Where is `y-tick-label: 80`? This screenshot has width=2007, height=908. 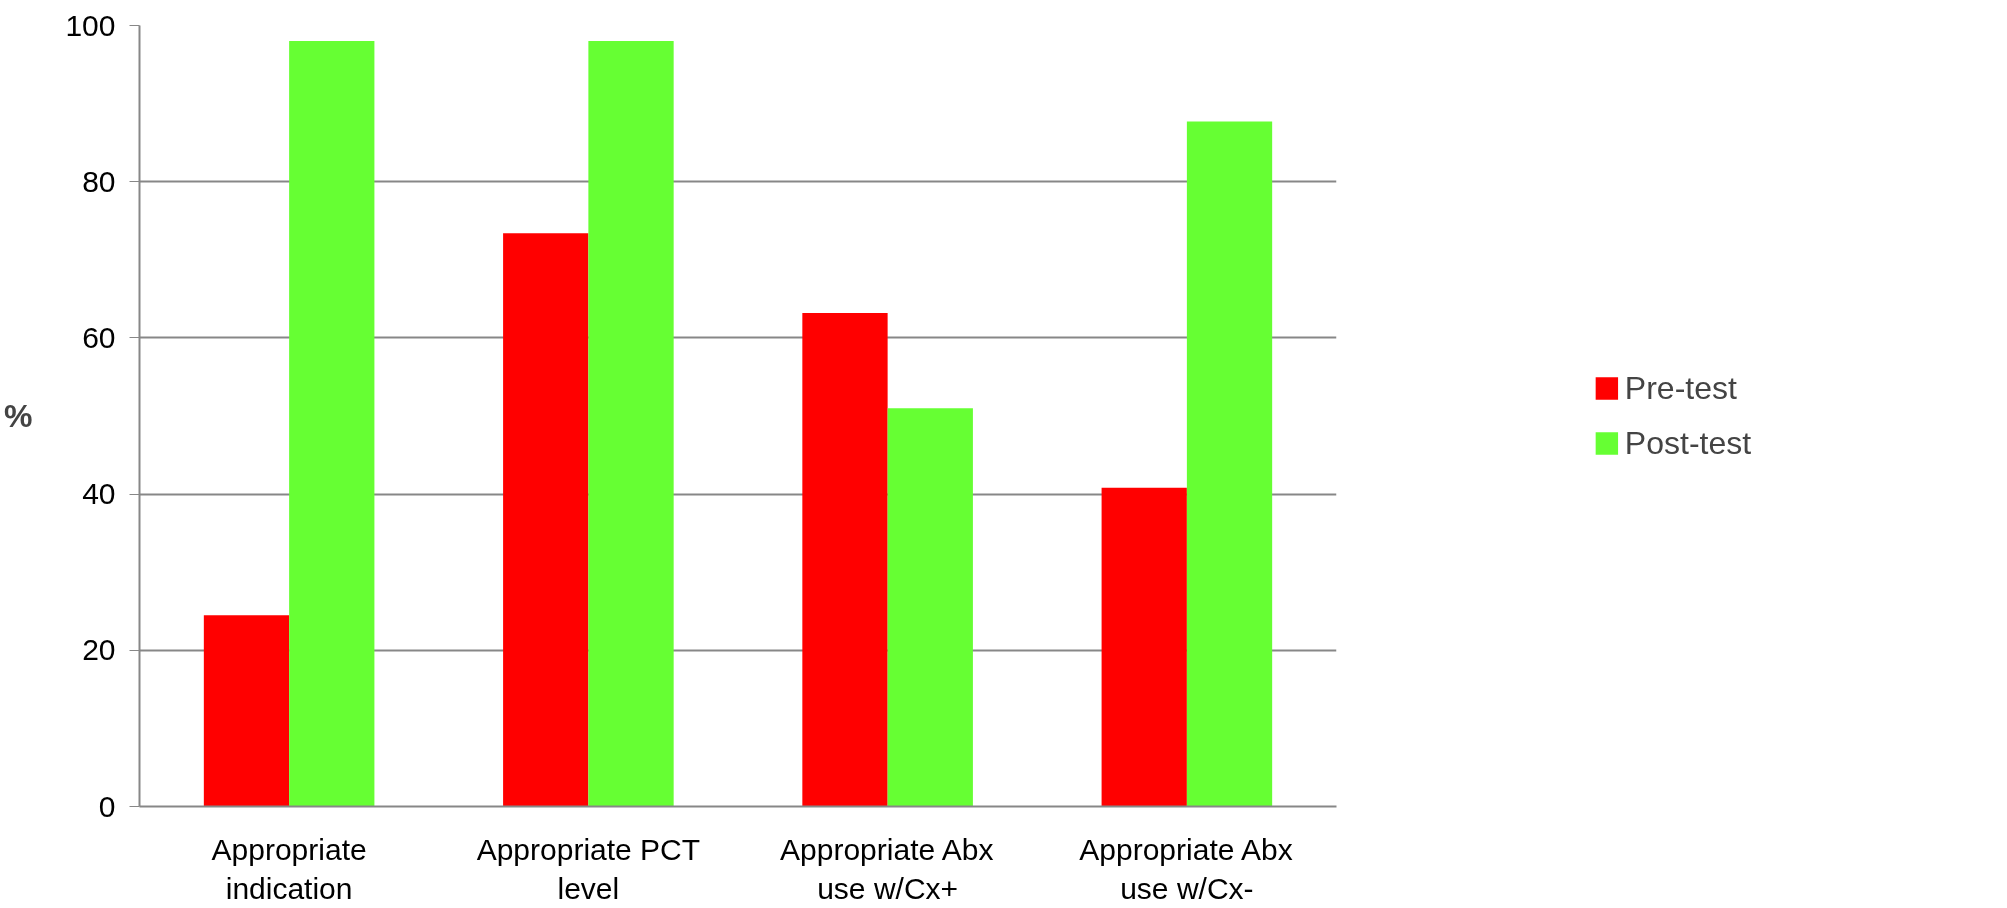 y-tick-label: 80 is located at coordinates (99, 181).